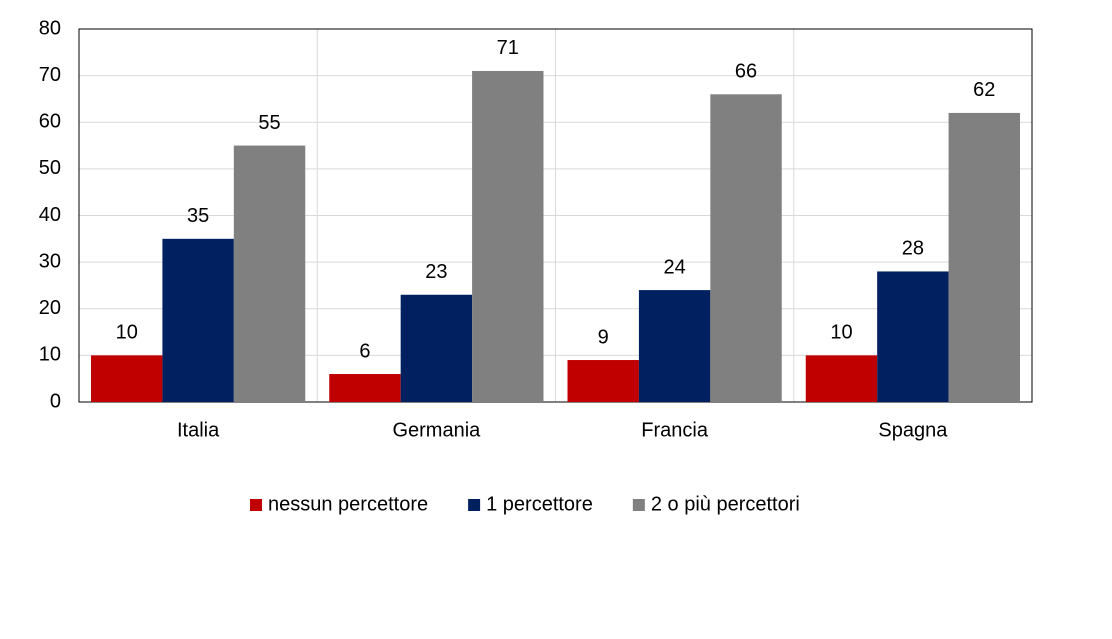 Image resolution: width=1112 pixels, height=639 pixels. Describe the element at coordinates (348, 504) in the screenshot. I see `legend-label: nessun percettore` at that location.